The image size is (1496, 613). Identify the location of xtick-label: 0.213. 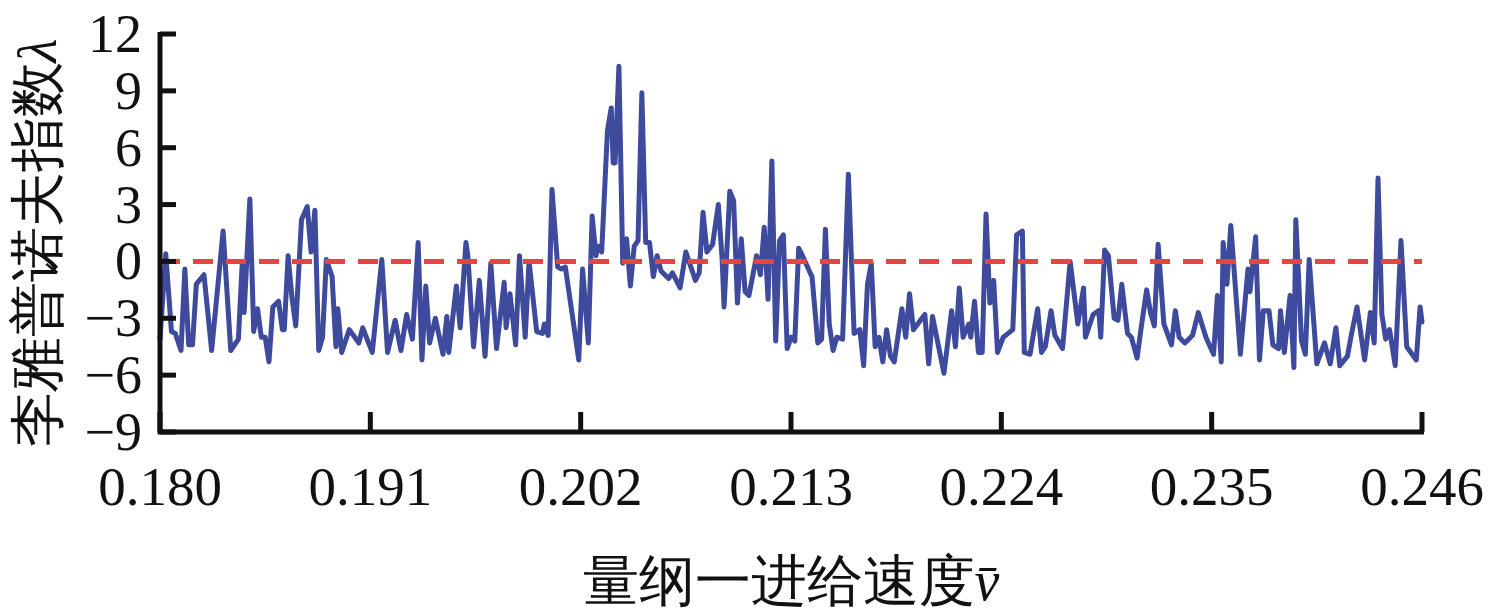
(791, 486).